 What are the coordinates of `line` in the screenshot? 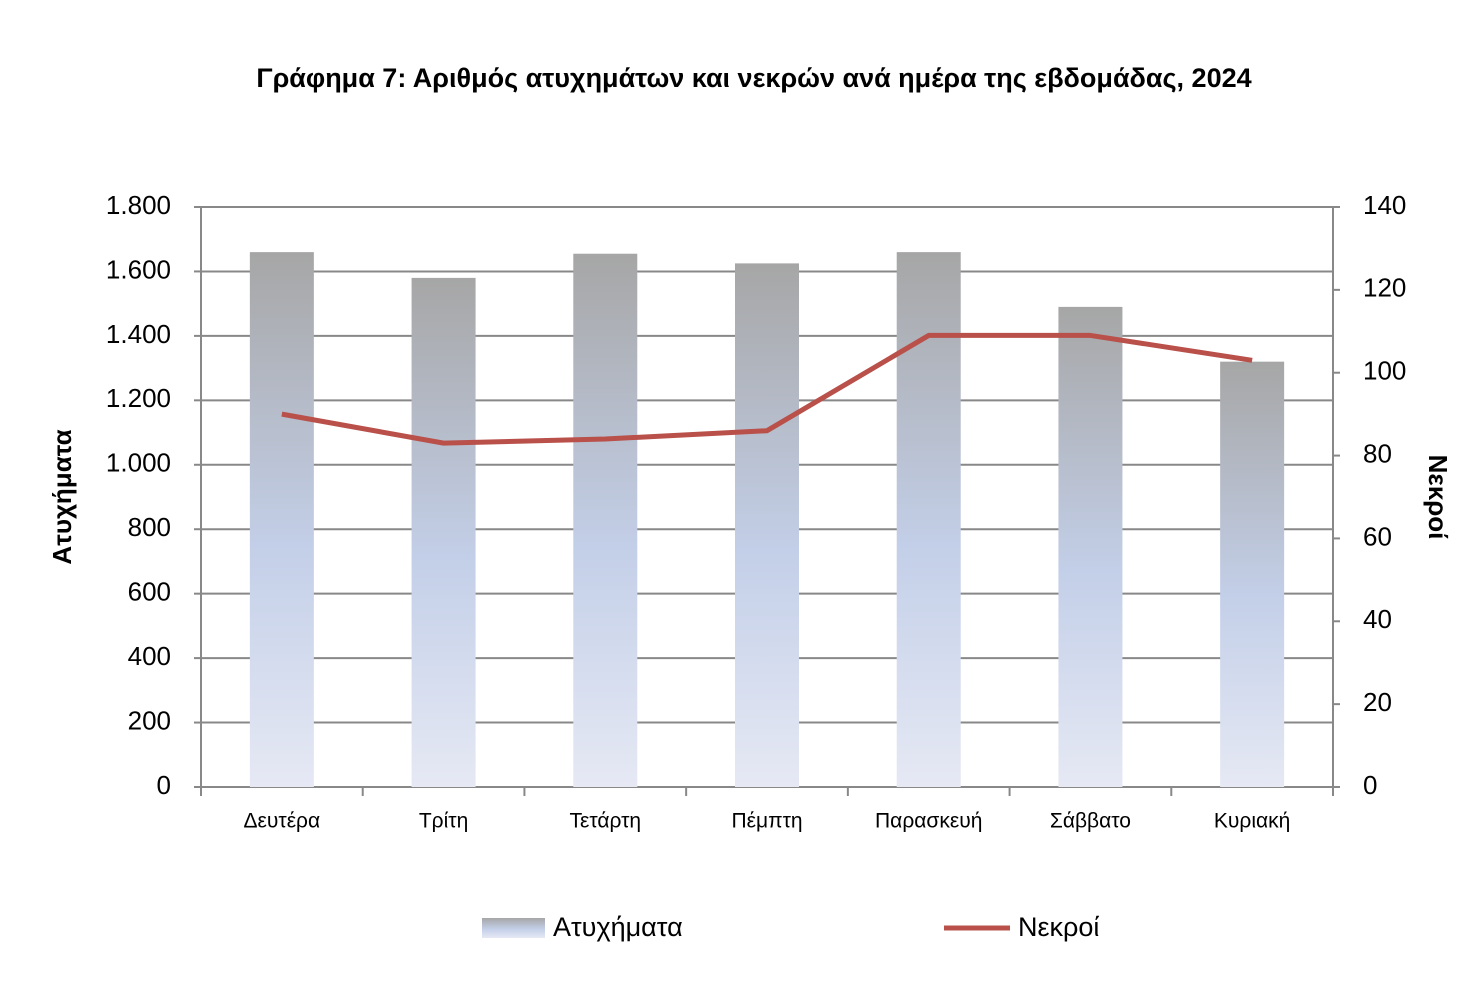 It's located at (767, 389).